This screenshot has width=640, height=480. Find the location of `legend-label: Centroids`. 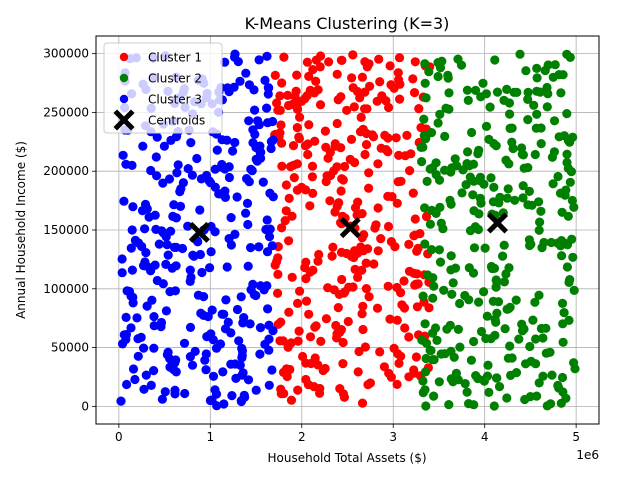

legend-label: Centroids is located at coordinates (176, 121).